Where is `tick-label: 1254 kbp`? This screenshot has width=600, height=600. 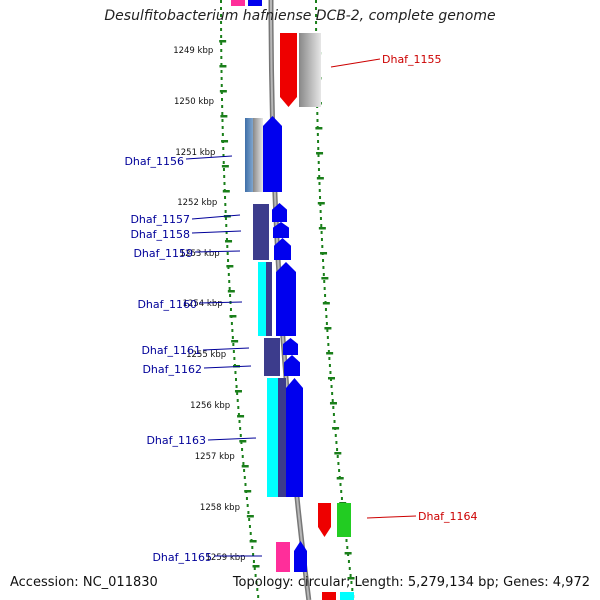
tick-label: 1254 kbp is located at coordinates (203, 304).